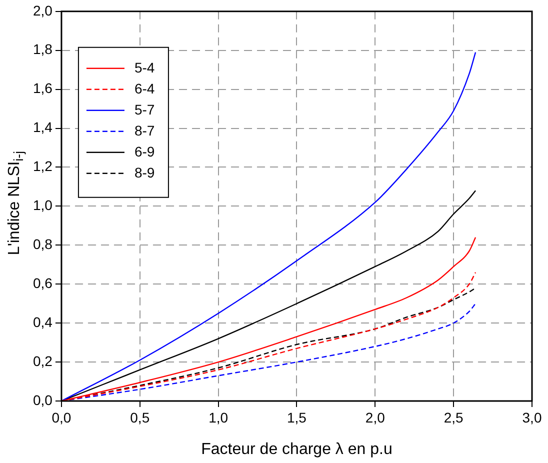  What do you see at coordinates (218, 417) in the screenshot?
I see `x-tick-label: 1,0` at bounding box center [218, 417].